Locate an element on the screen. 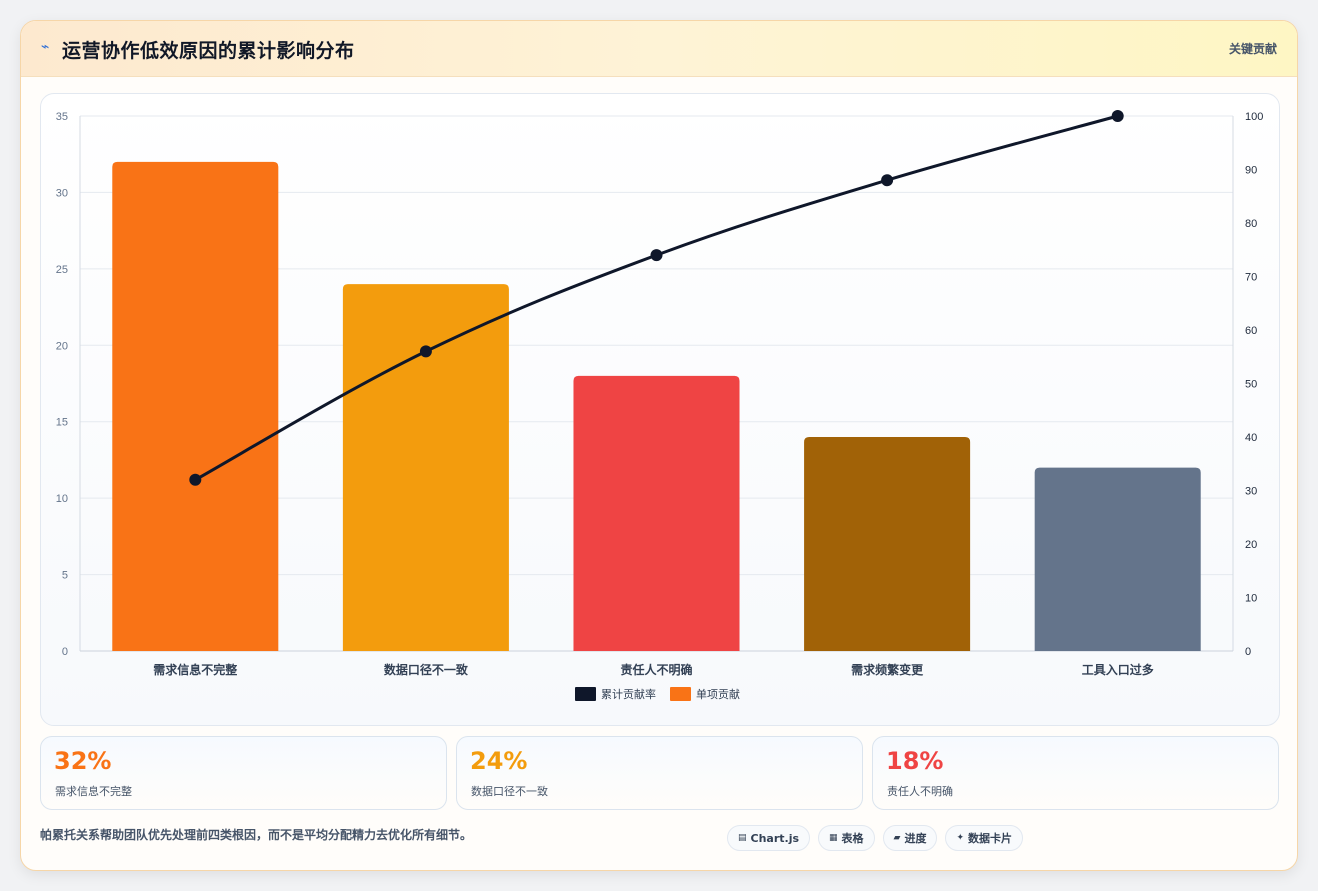 The width and height of the screenshot is (1318, 891). stat-label: 需求信息不完整 is located at coordinates (93, 791).